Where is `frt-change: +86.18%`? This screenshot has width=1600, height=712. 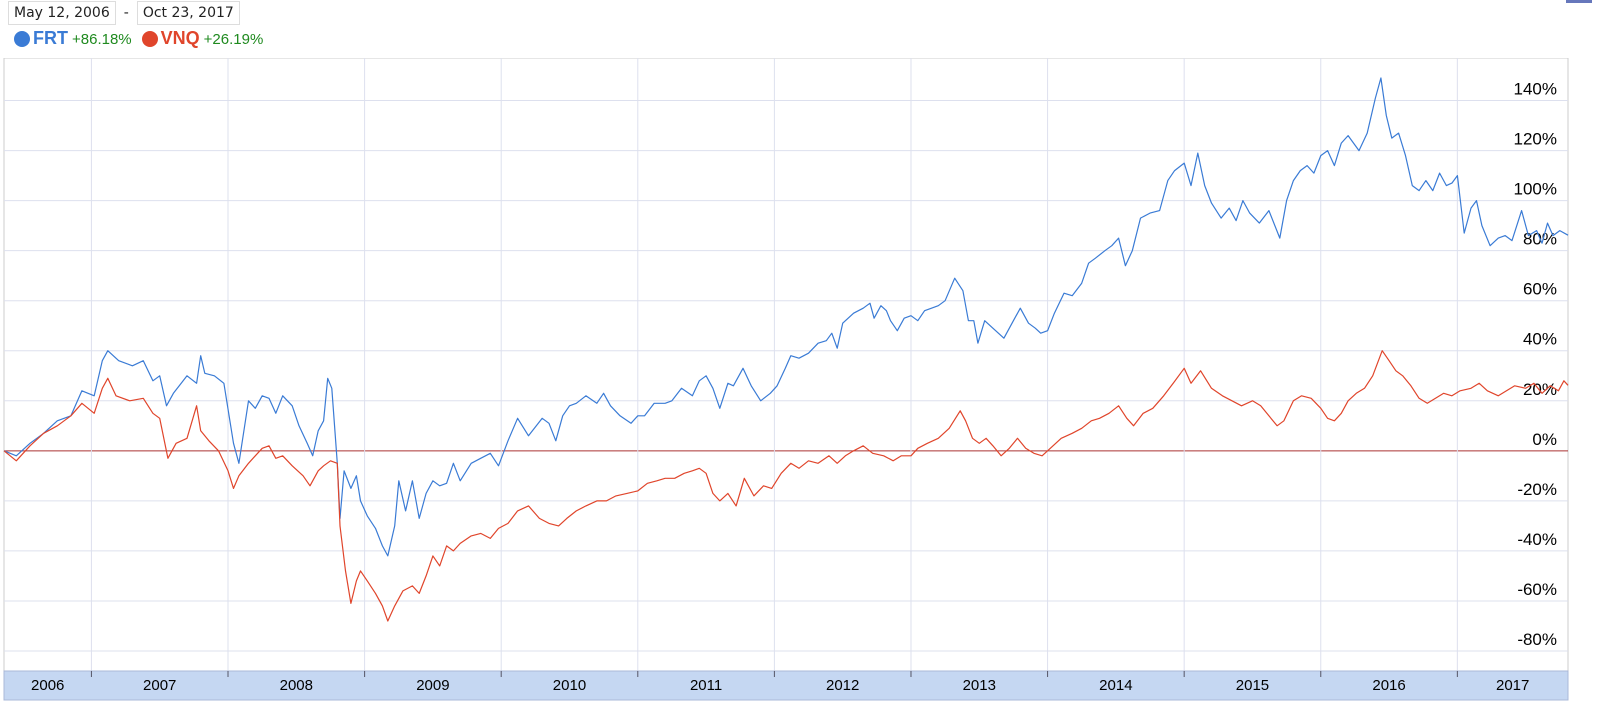
frt-change: +86.18% is located at coordinates (102, 39).